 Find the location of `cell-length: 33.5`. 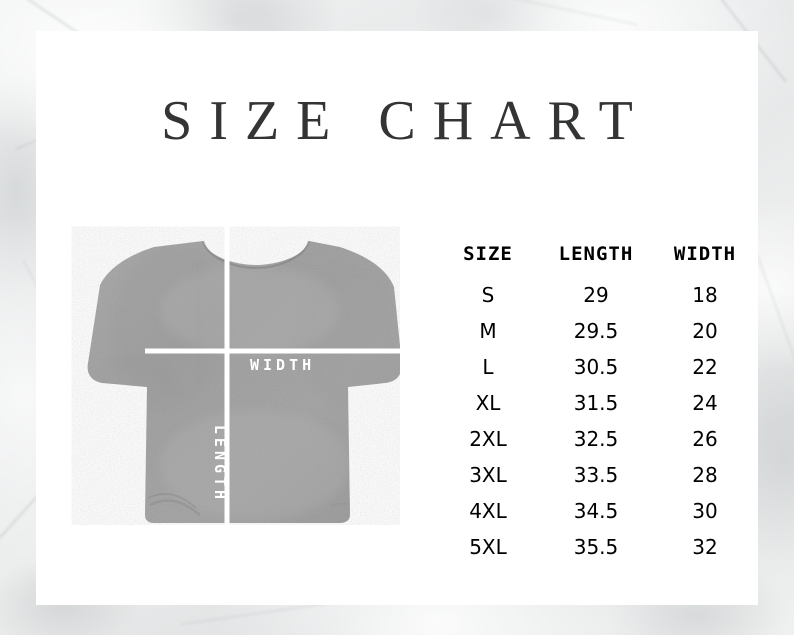

cell-length: 33.5 is located at coordinates (596, 475).